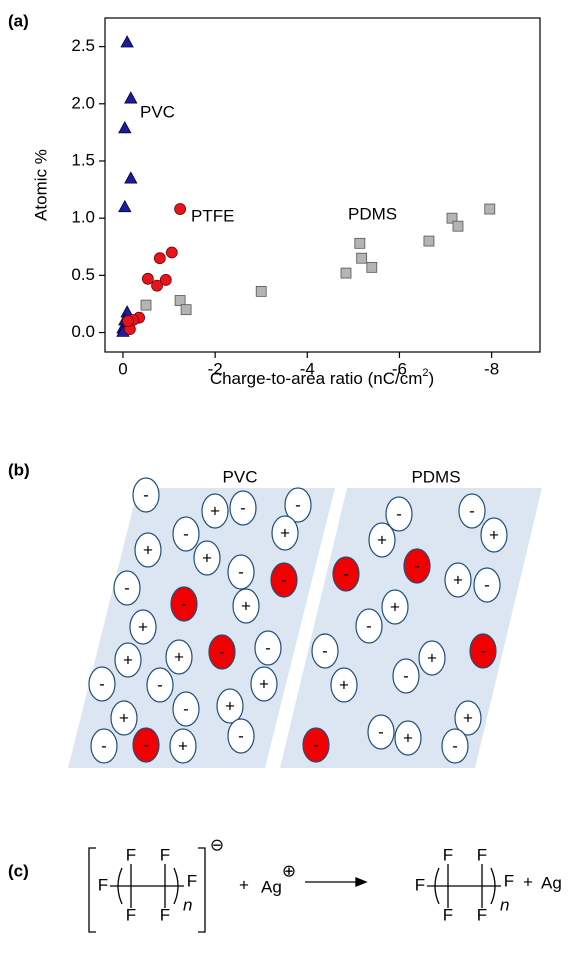 This screenshot has height=956, width=569. Describe the element at coordinates (271, 886) in the screenshot. I see `ion: Ag` at that location.